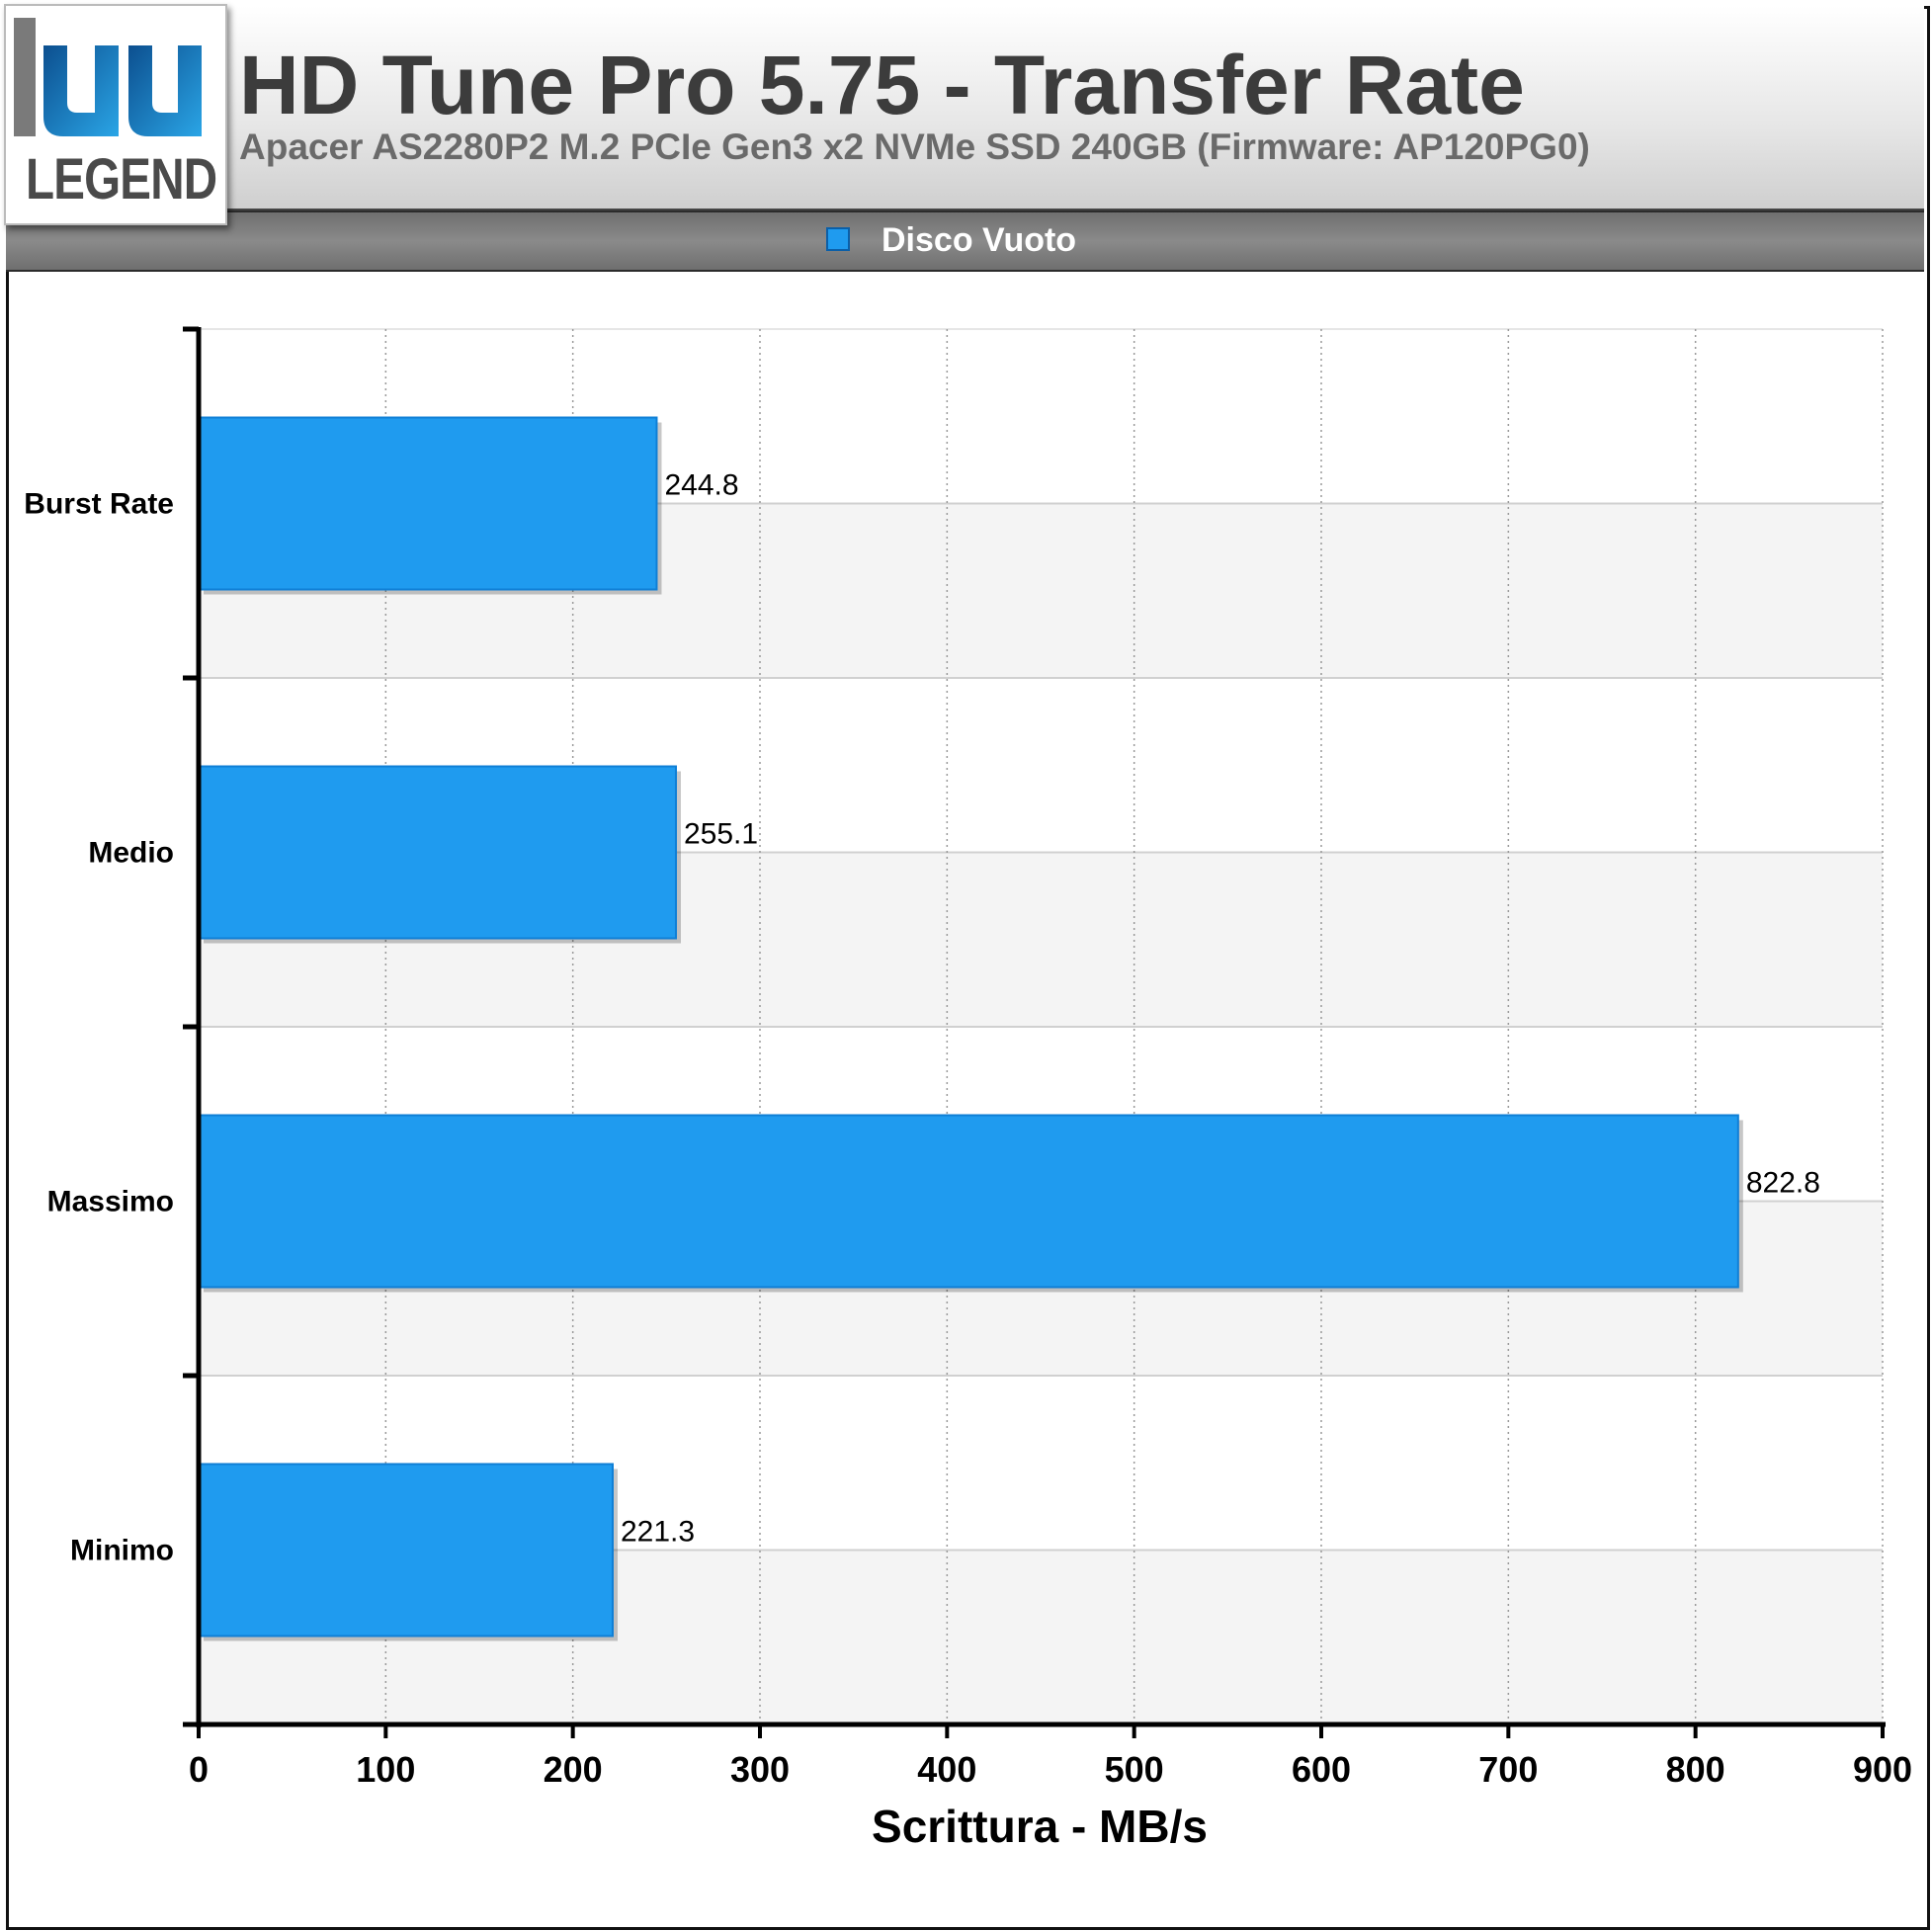  What do you see at coordinates (721, 834) in the screenshot?
I see `data-label: 255.1` at bounding box center [721, 834].